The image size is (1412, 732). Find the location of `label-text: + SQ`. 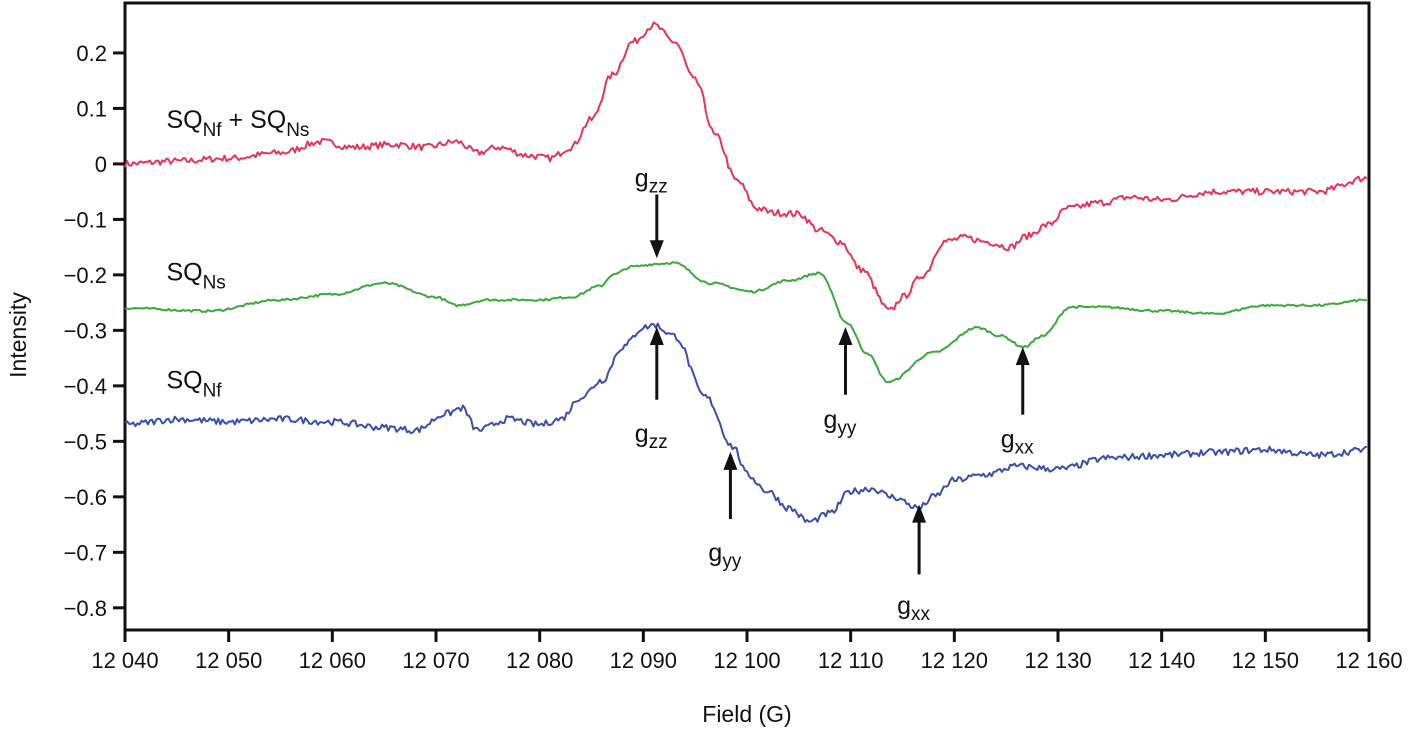

label-text: + SQ is located at coordinates (254, 120).